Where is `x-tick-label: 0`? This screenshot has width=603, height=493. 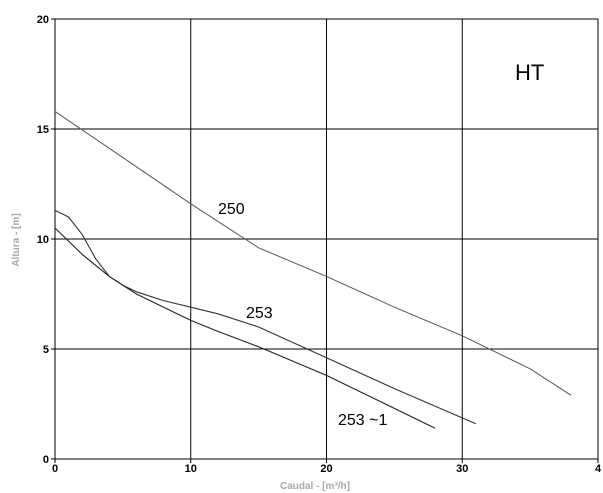 x-tick-label: 0 is located at coordinates (55, 469).